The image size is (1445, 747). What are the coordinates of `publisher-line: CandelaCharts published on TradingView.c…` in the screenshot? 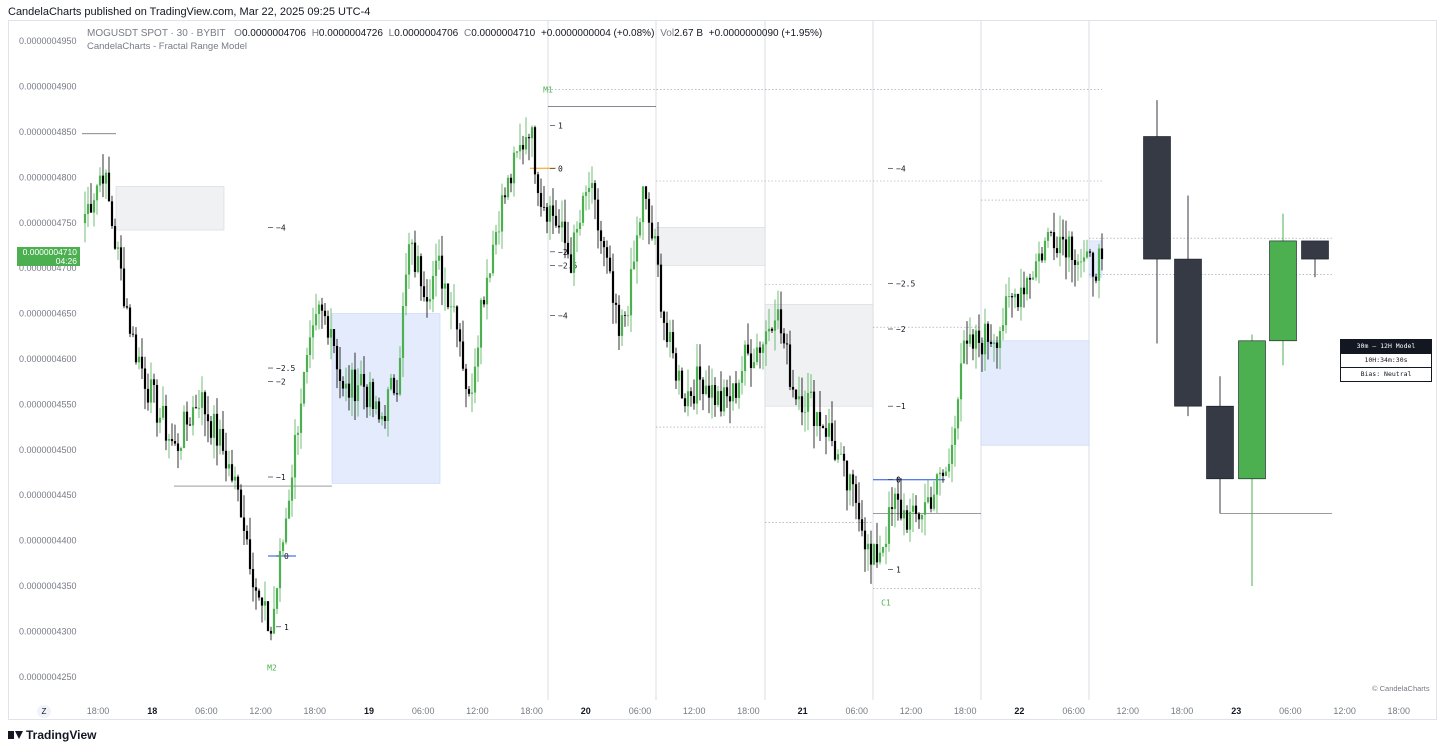 It's located at (189, 12).